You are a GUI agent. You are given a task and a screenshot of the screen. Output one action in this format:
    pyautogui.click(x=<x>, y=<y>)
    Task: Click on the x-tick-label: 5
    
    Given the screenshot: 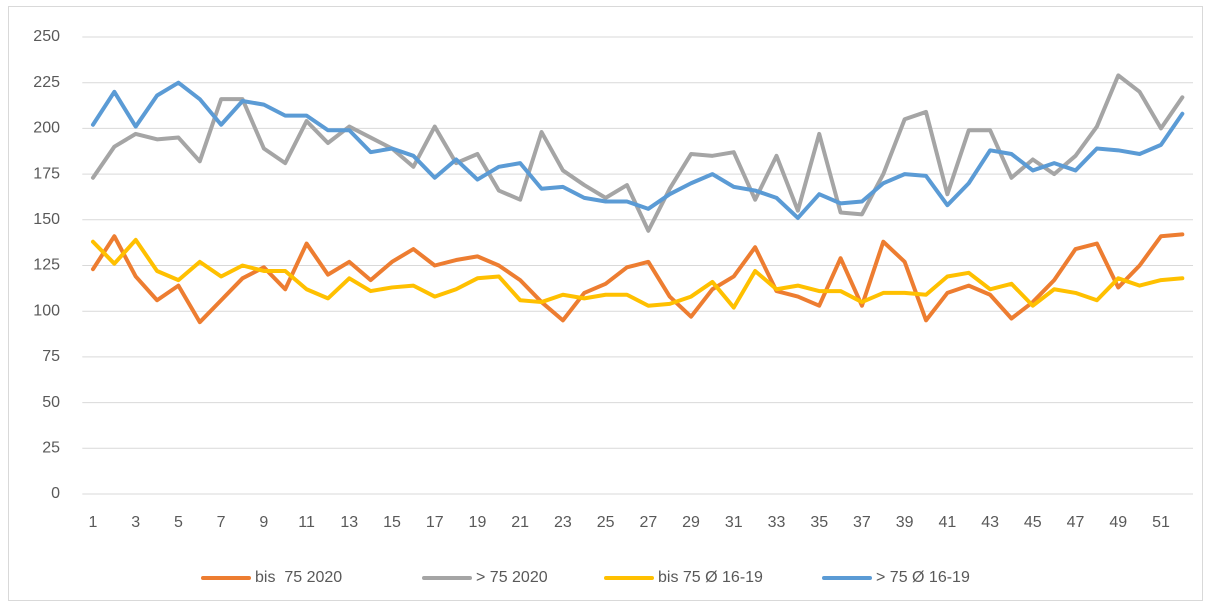 What is the action you would take?
    pyautogui.click(x=178, y=522)
    